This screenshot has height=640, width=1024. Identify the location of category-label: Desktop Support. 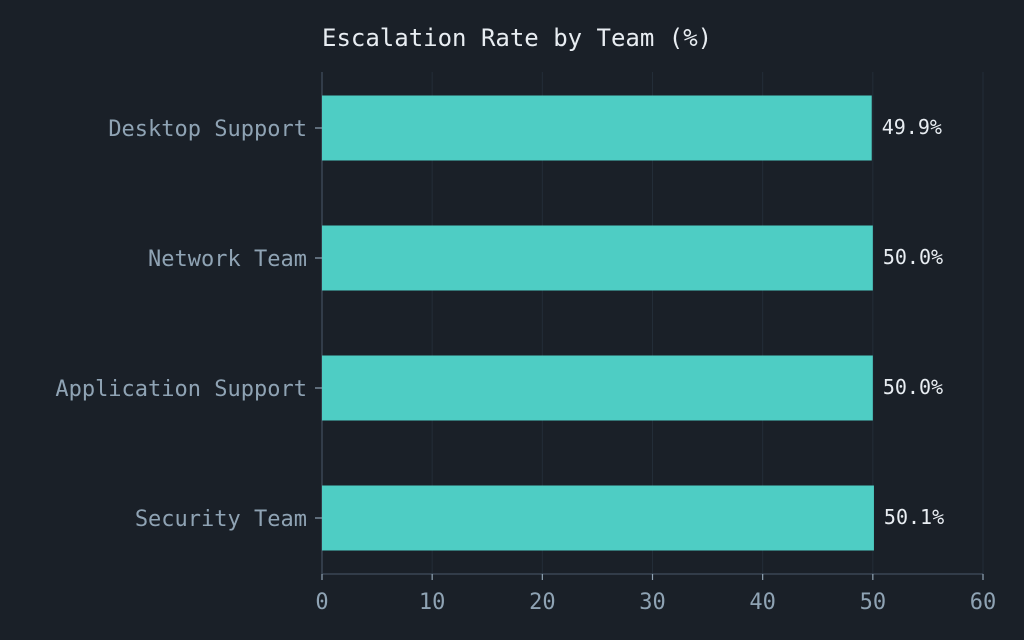
(207, 129).